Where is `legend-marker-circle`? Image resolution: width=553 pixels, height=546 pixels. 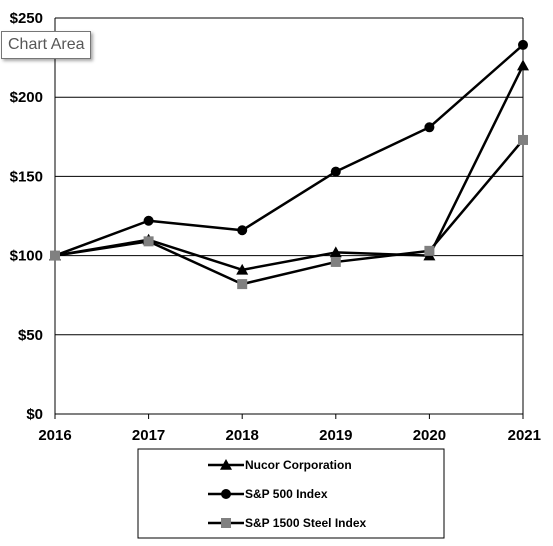
legend-marker-circle is located at coordinates (226, 494).